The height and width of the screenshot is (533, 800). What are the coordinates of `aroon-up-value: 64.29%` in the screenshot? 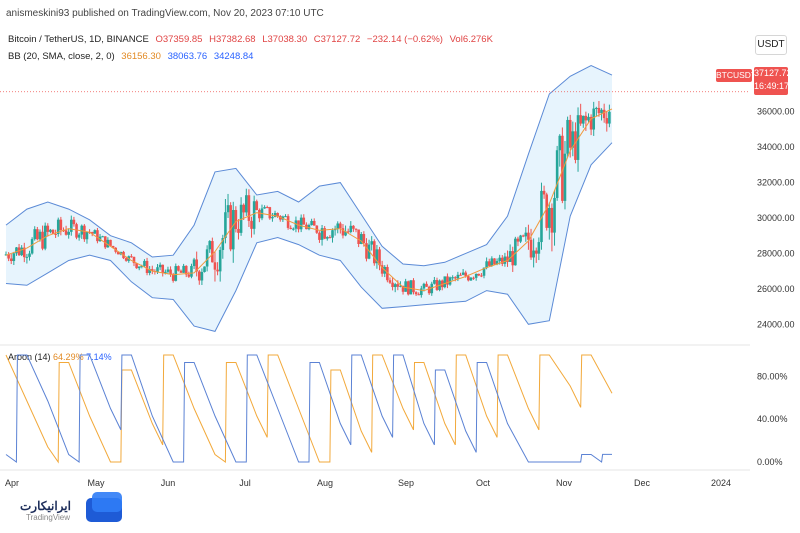 It's located at (68, 357).